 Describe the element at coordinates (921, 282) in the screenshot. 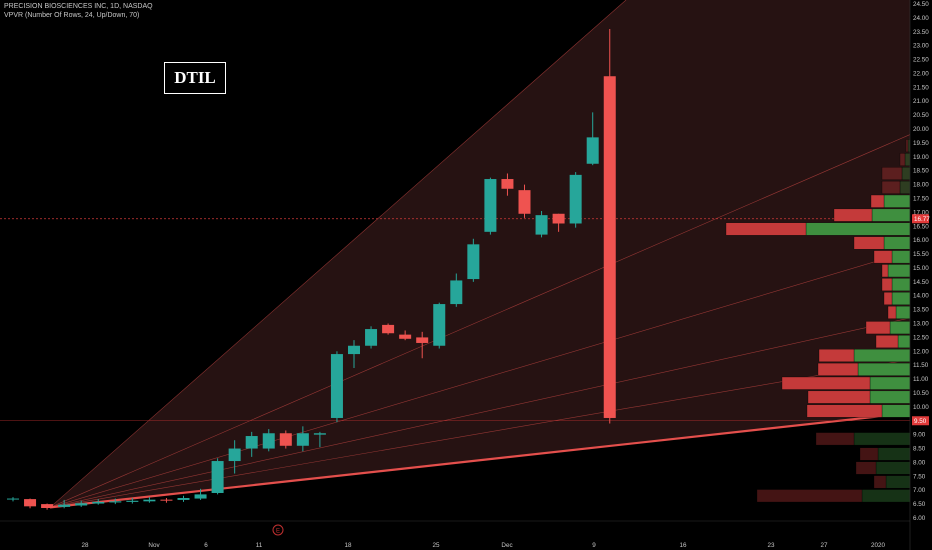

I see `y-tick-label: 14.50` at that location.